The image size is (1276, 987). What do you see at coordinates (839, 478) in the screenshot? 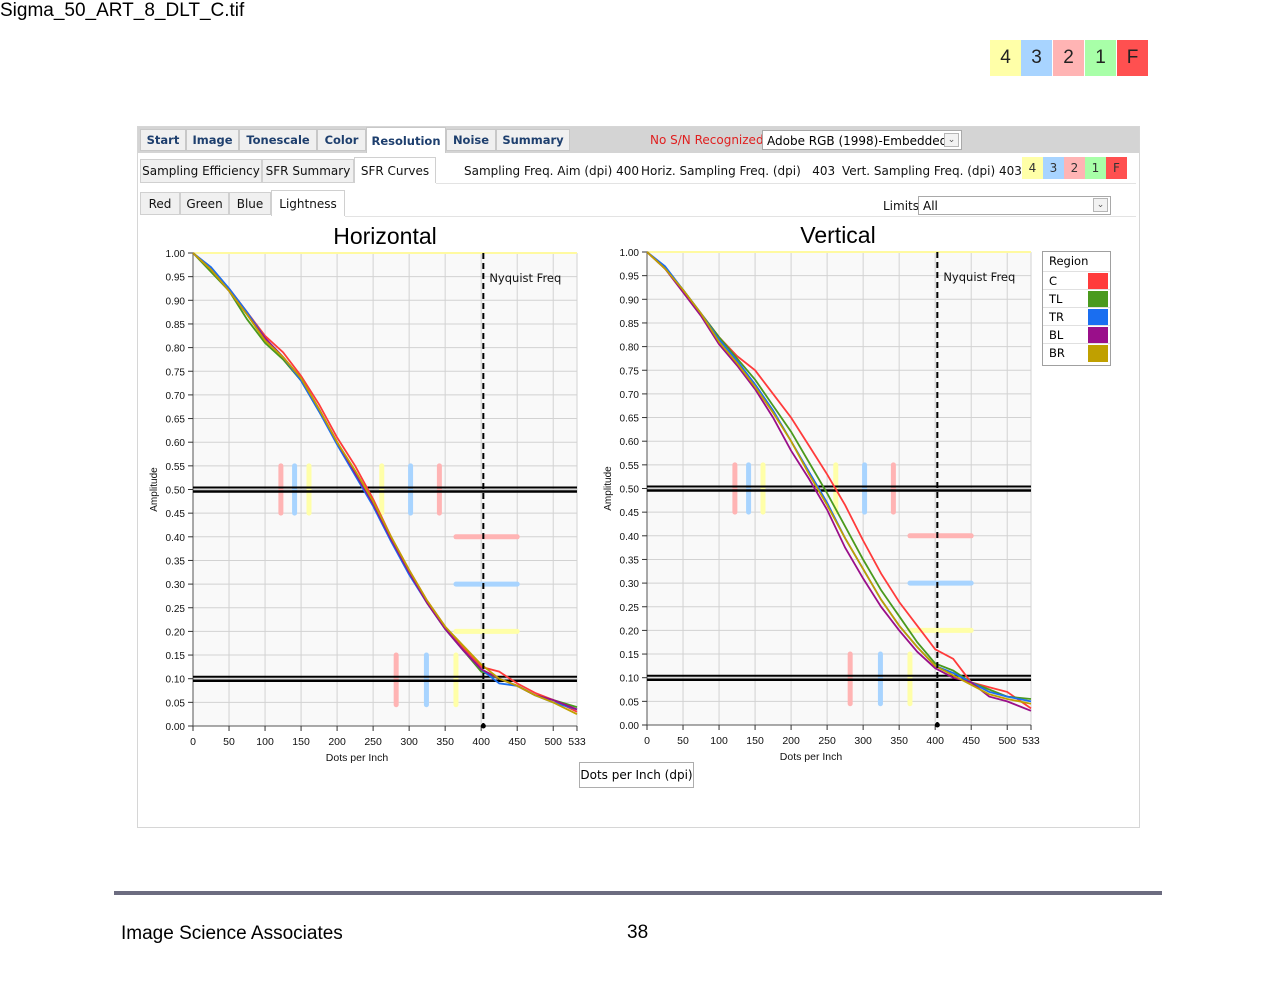
I see `sfr-curve-br` at bounding box center [839, 478].